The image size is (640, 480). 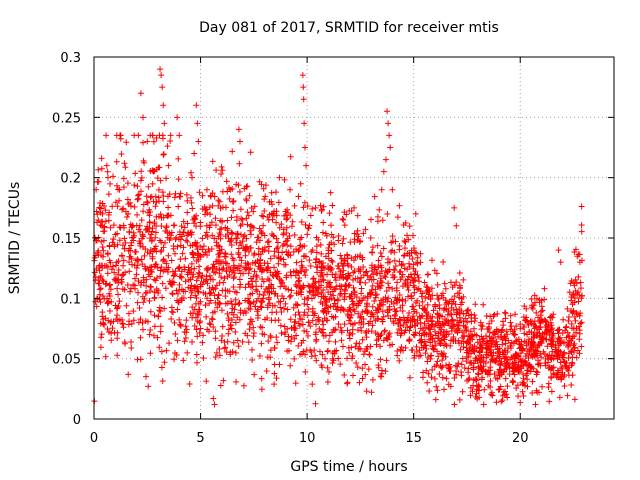 I want to click on x-tick-label: 5, so click(x=200, y=438).